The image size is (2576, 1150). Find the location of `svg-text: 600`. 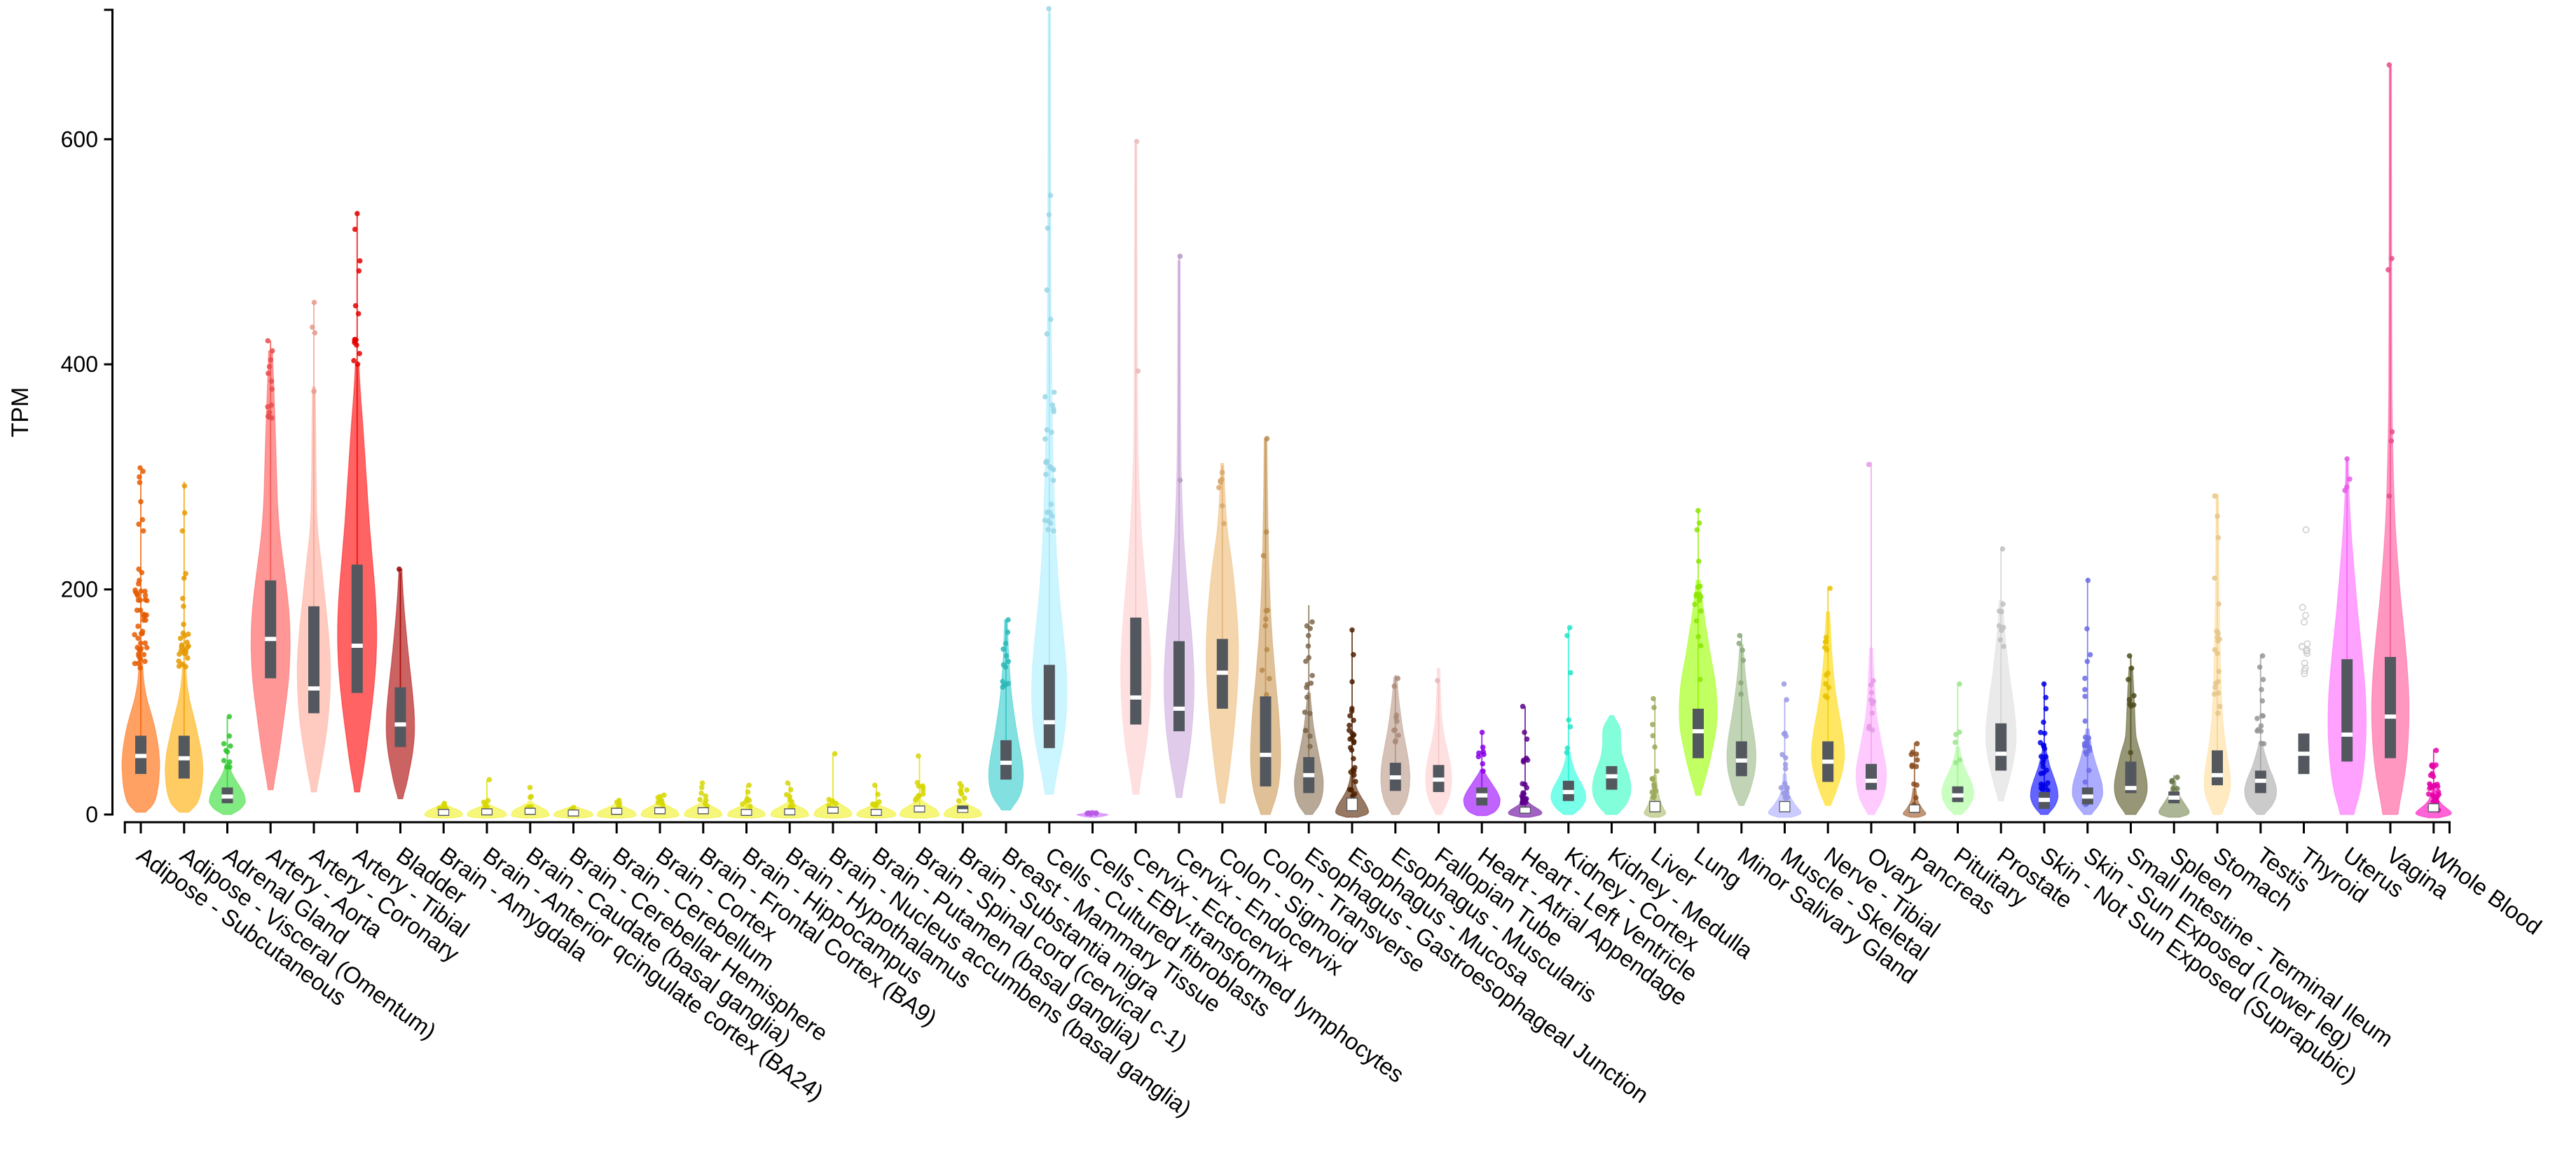

svg-text: 600 is located at coordinates (79, 139).